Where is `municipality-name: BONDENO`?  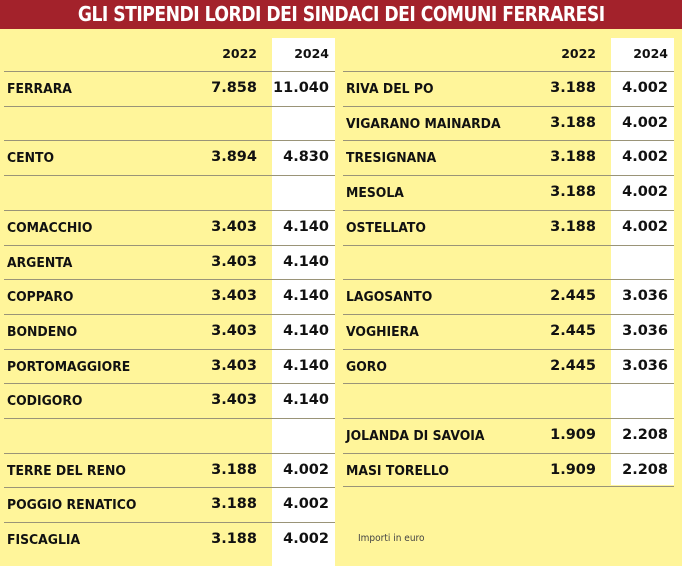
municipality-name: BONDENO is located at coordinates (42, 331).